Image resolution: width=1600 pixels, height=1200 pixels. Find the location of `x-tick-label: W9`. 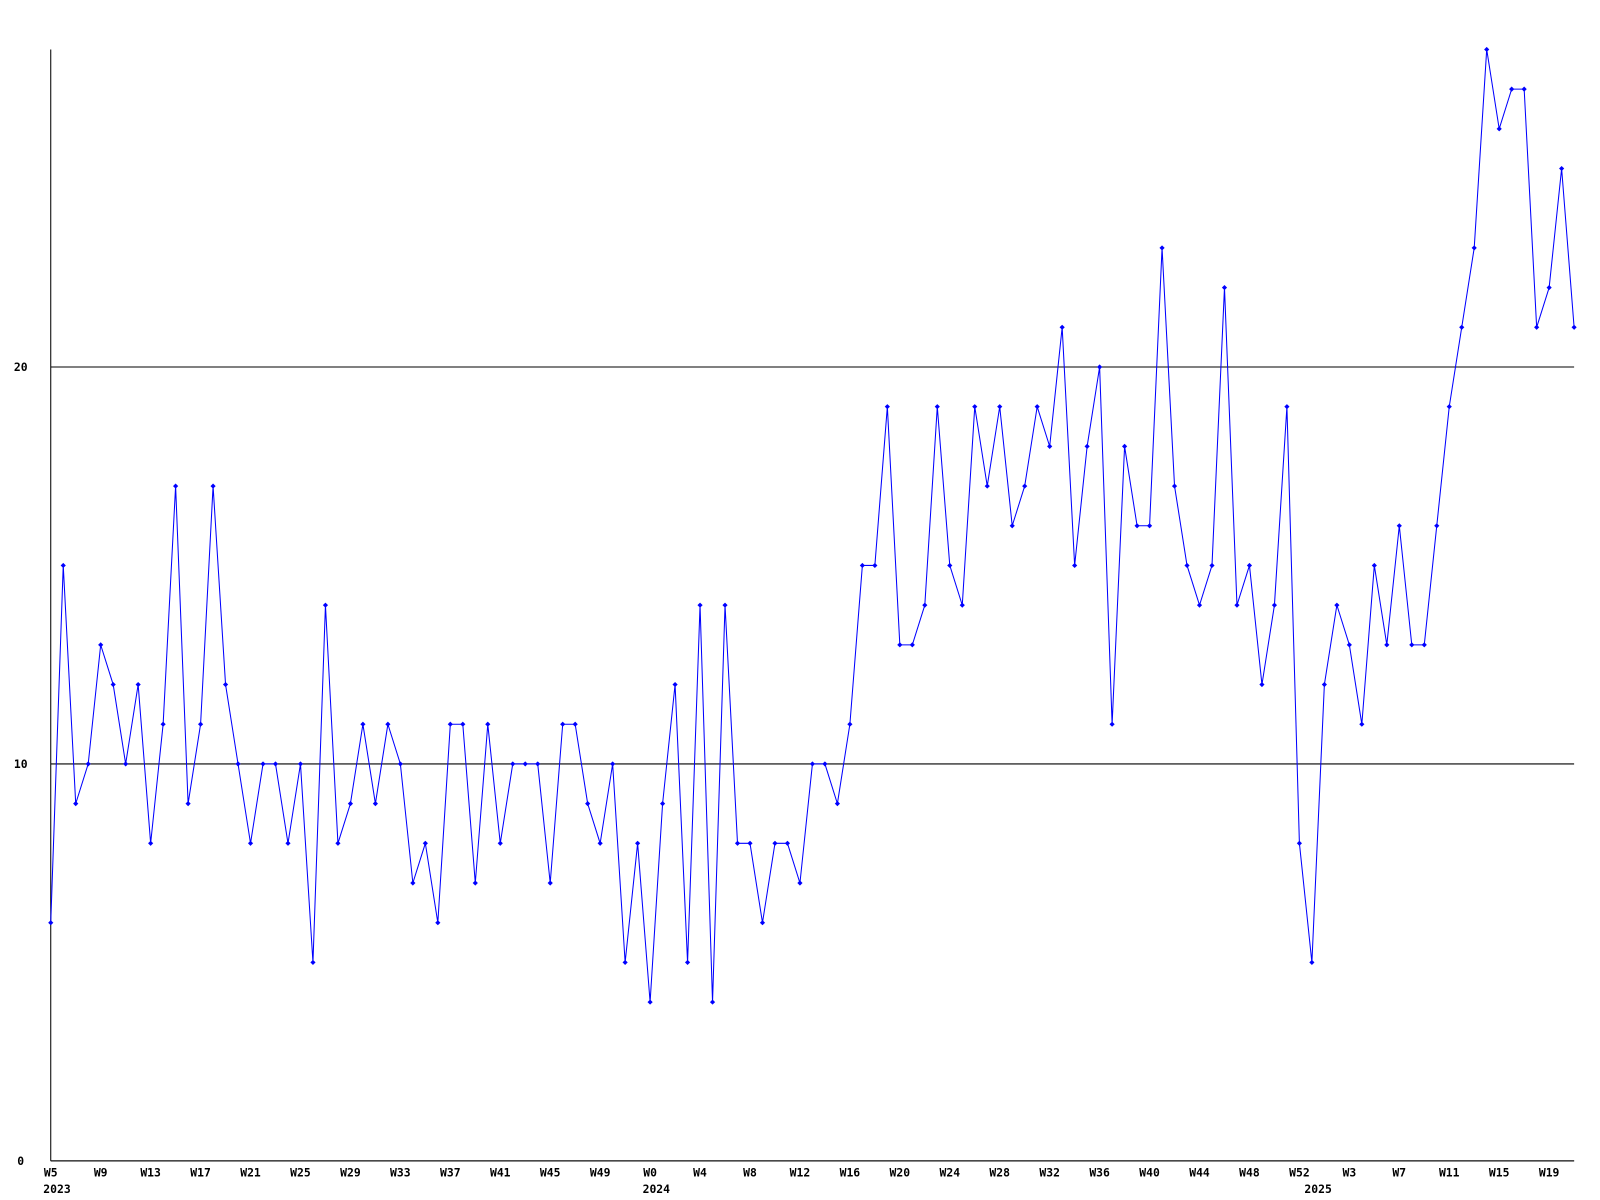

x-tick-label: W9 is located at coordinates (101, 1172).